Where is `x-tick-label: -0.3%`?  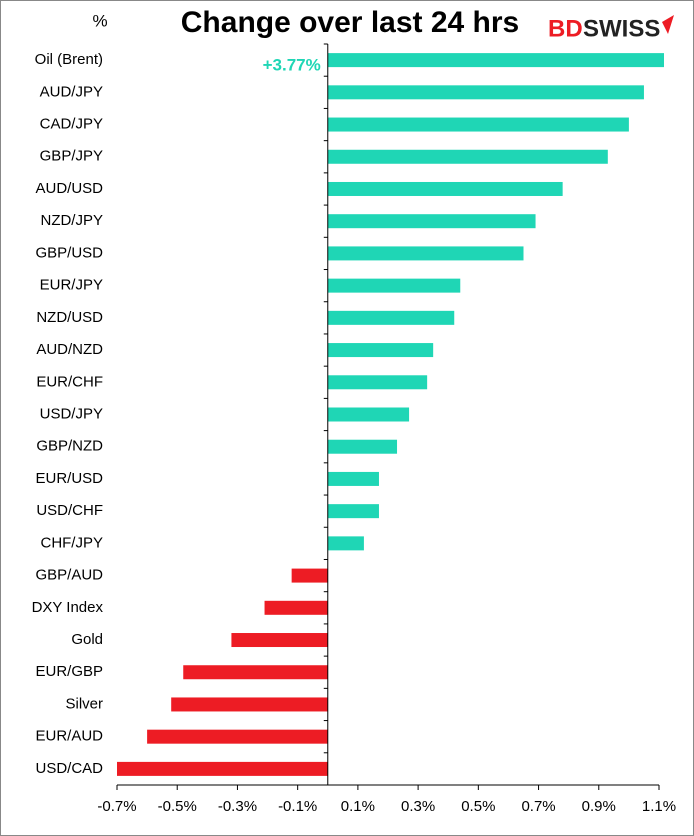 x-tick-label: -0.3% is located at coordinates (237, 806).